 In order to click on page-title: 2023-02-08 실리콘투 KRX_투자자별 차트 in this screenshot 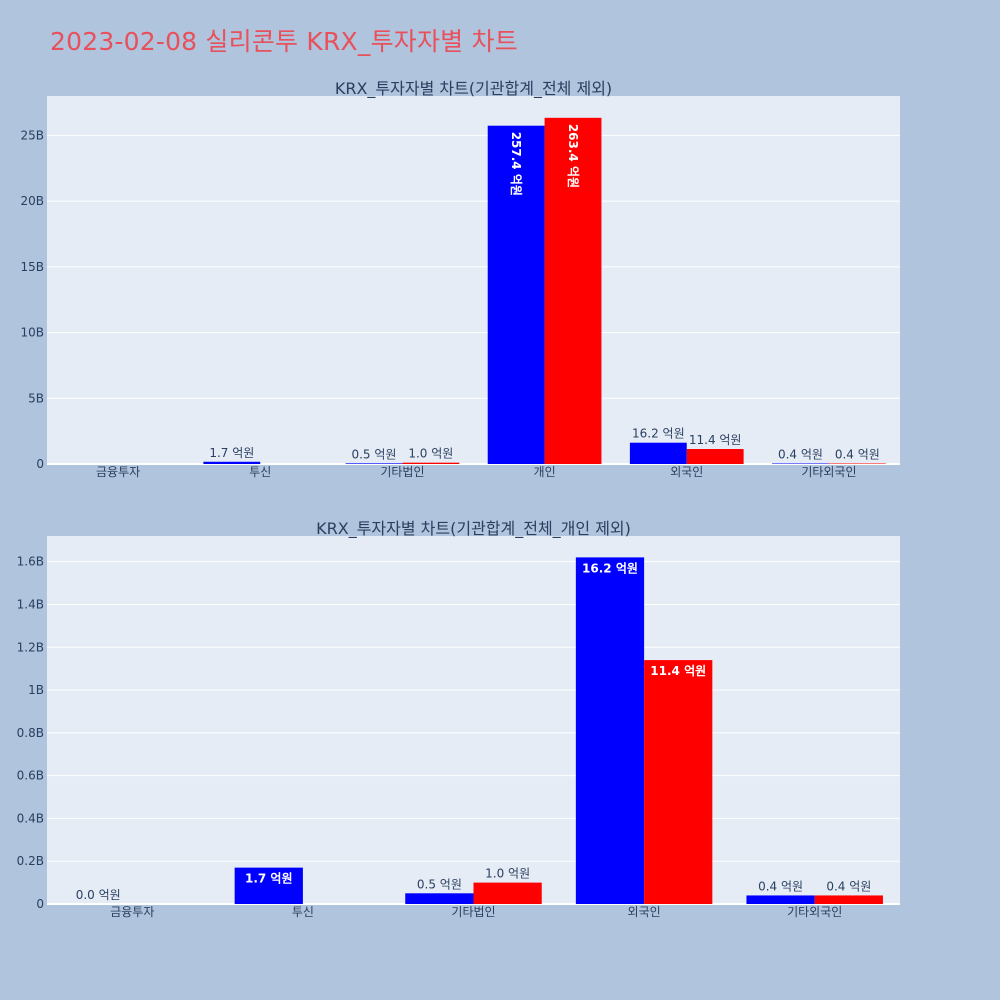, I will do `click(284, 41)`.